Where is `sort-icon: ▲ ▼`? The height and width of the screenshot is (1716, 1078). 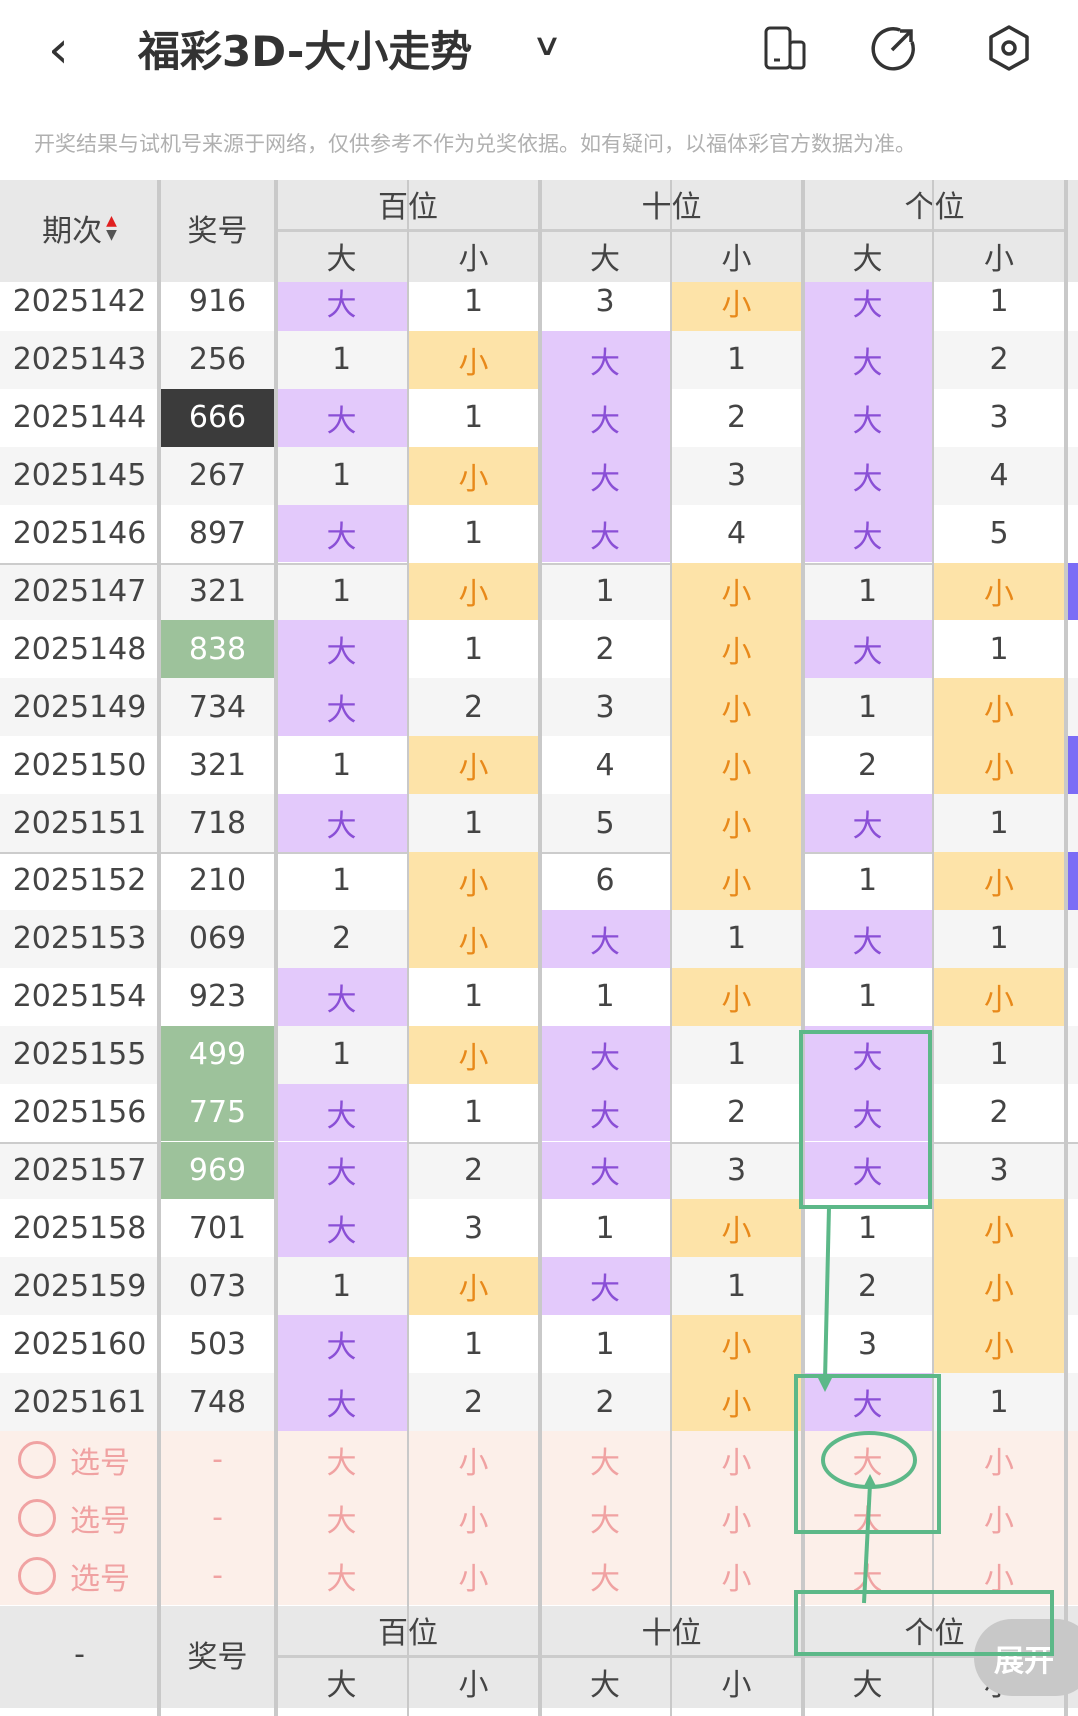
sort-icon: ▲ ▼ is located at coordinates (111, 228).